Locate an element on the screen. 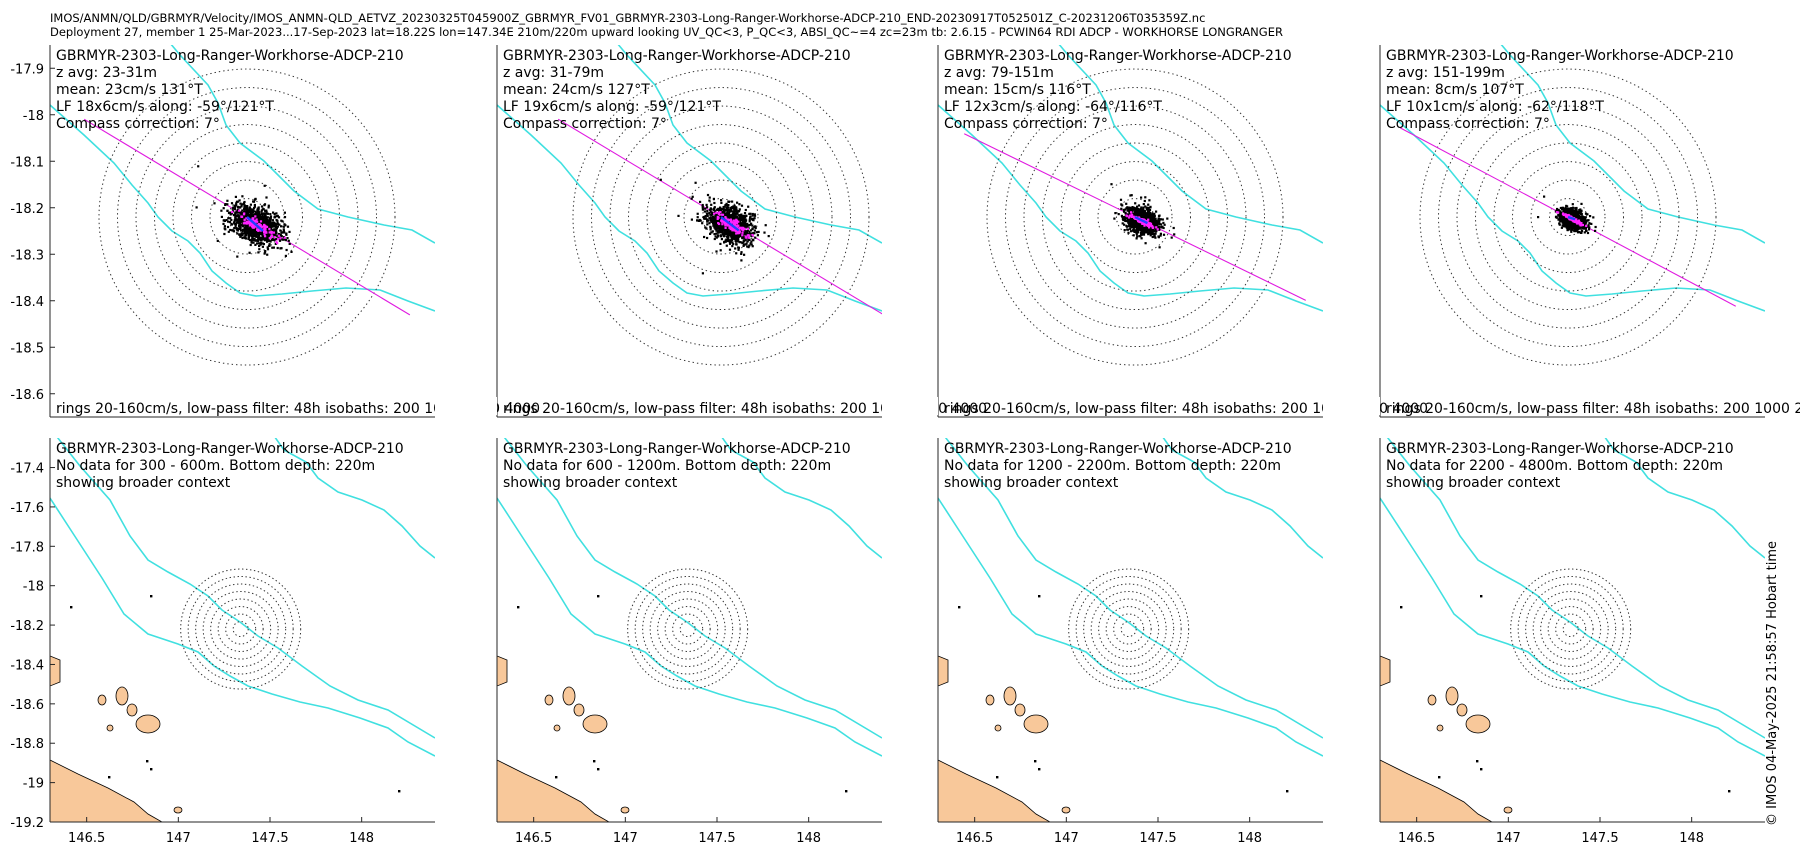 Image resolution: width=1800 pixels, height=850 pixels. y-tick-label: -18.6 is located at coordinates (27, 395).